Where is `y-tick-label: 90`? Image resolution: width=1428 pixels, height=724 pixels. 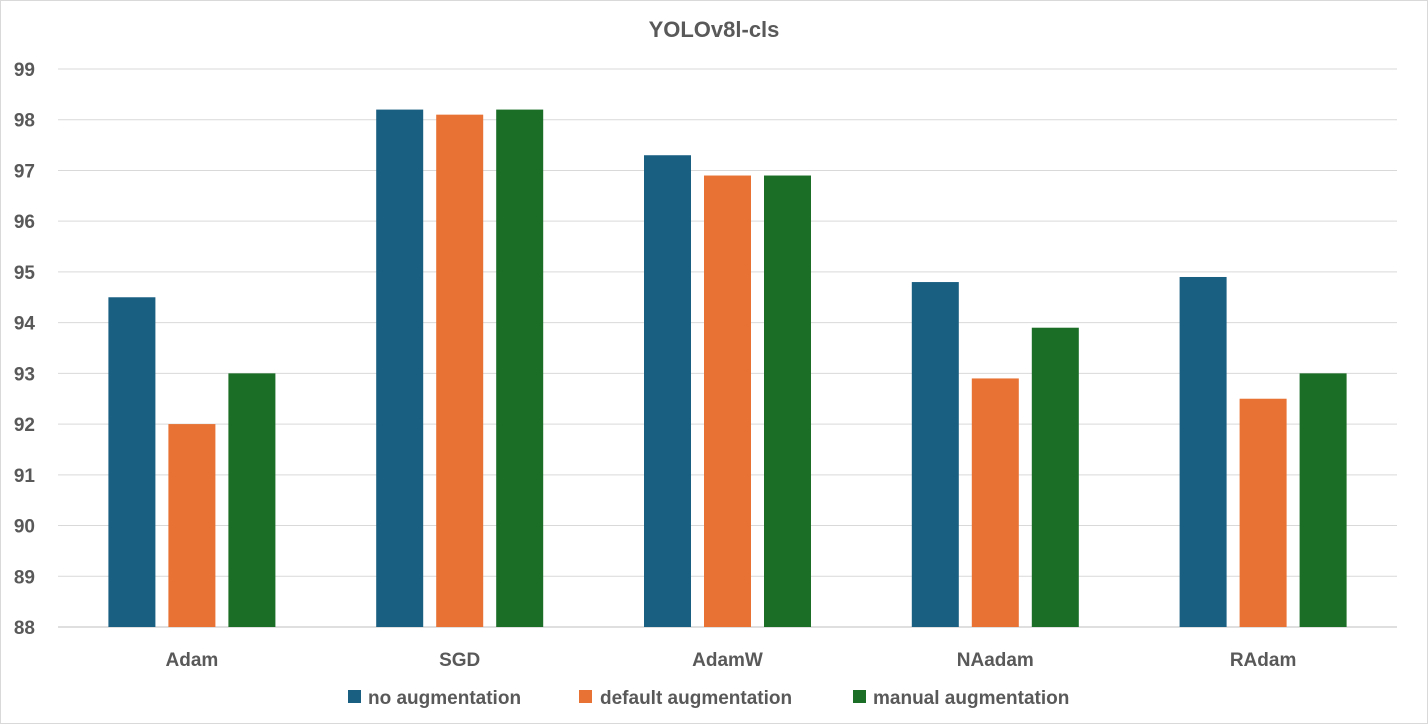
y-tick-label: 90 is located at coordinates (24, 527).